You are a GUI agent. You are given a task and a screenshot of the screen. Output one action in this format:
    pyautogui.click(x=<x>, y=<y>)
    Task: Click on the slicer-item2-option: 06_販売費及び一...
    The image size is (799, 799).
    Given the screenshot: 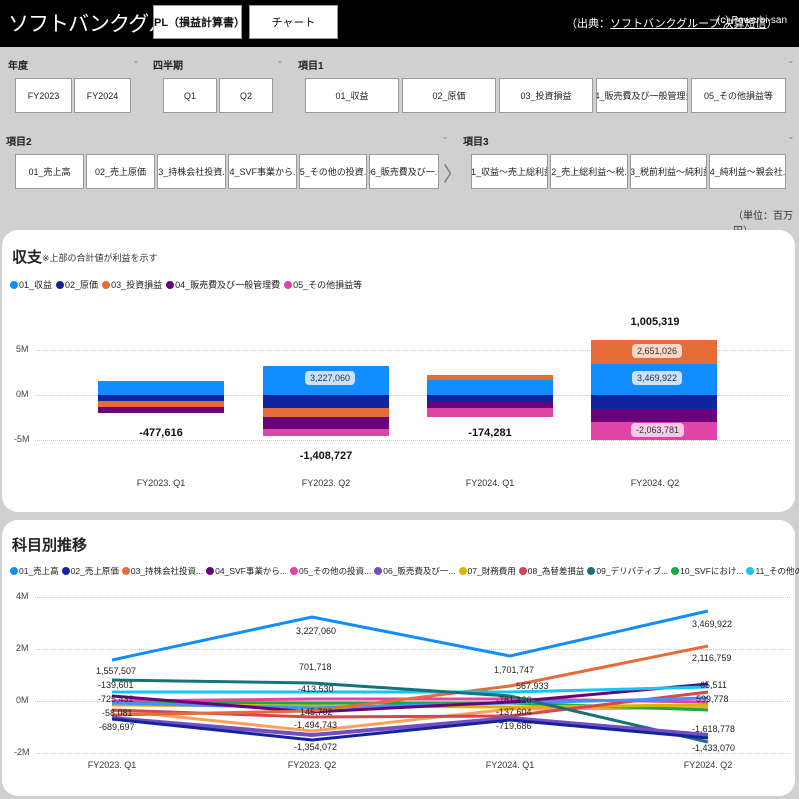 What is the action you would take?
    pyautogui.click(x=404, y=171)
    